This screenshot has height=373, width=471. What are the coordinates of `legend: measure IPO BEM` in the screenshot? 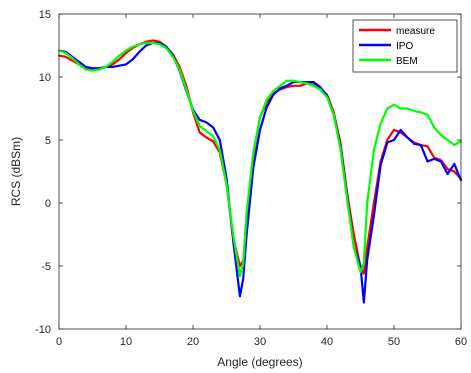 It's located at (405, 46).